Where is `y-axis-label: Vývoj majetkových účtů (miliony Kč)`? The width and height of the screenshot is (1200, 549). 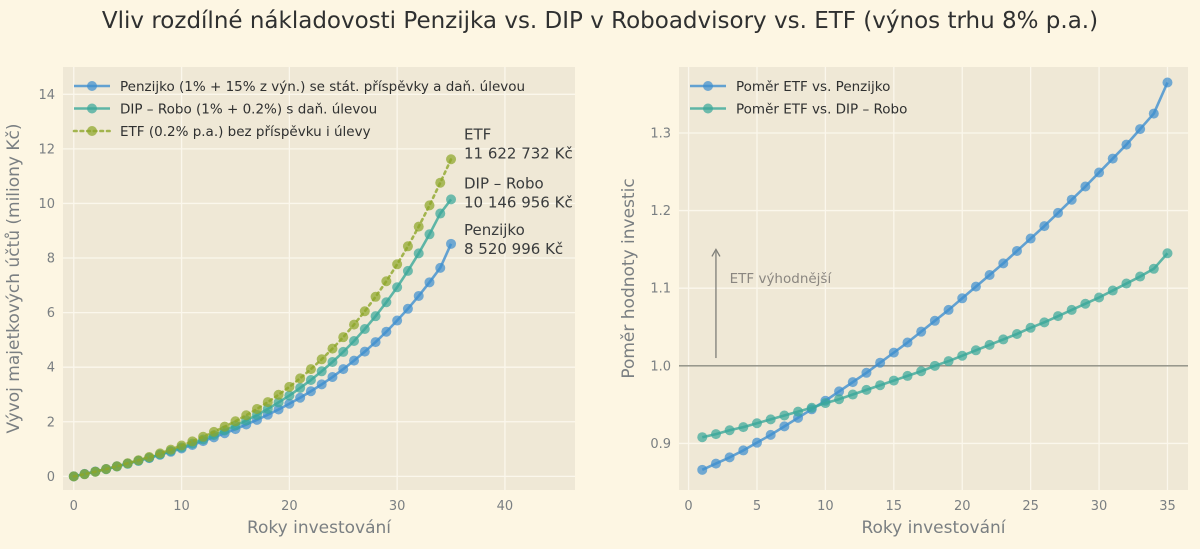
y-axis-label: Vývoj majetkových účtů (miliony Kč) is located at coordinates (14, 278).